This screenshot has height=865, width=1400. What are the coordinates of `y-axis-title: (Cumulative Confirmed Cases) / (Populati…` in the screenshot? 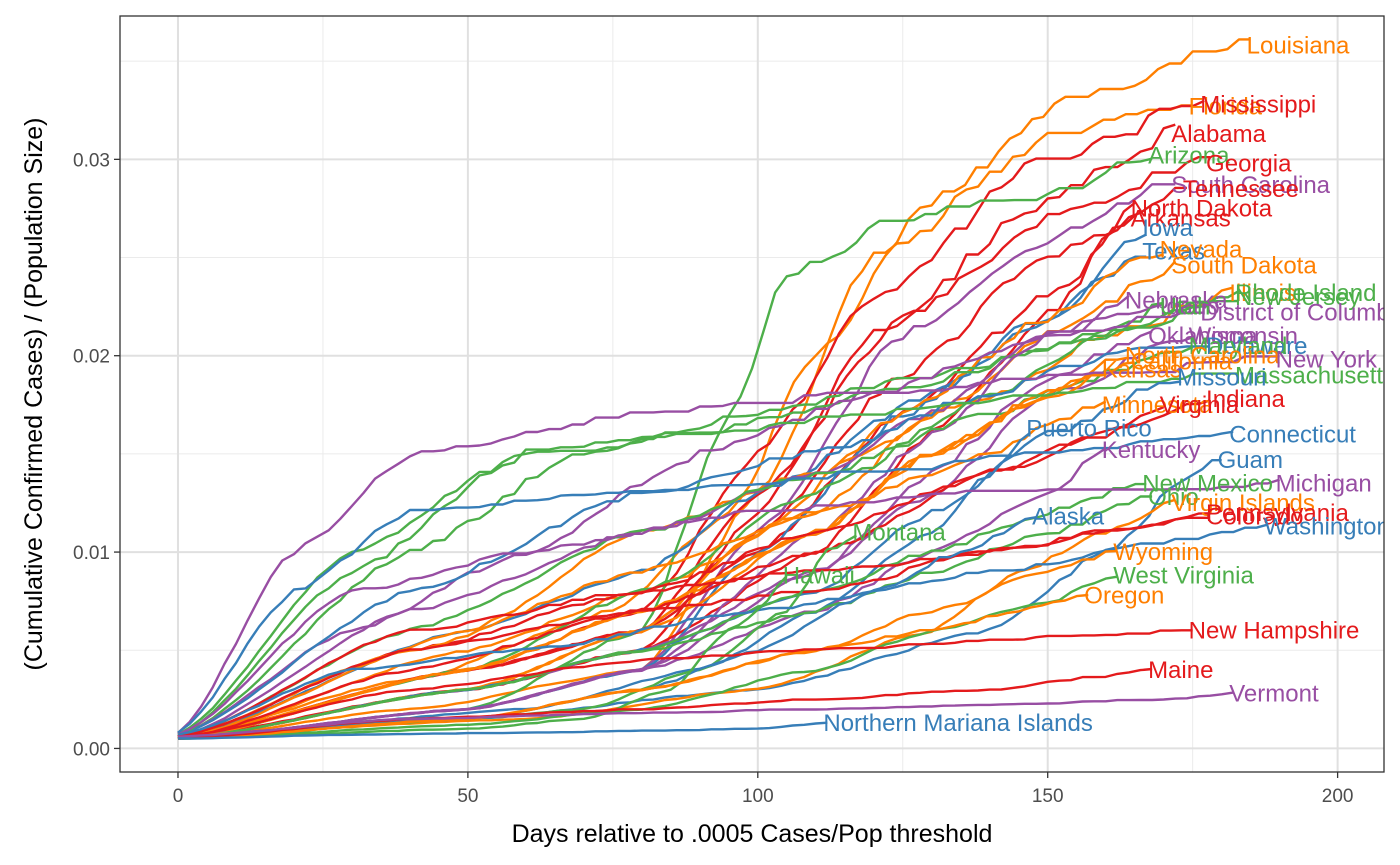 It's located at (34, 394).